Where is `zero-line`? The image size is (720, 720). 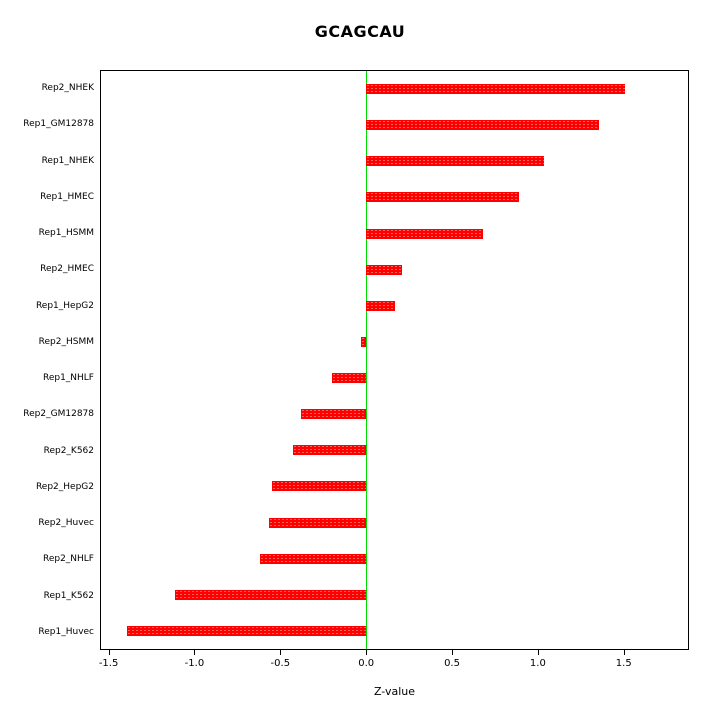
zero-line is located at coordinates (367, 360).